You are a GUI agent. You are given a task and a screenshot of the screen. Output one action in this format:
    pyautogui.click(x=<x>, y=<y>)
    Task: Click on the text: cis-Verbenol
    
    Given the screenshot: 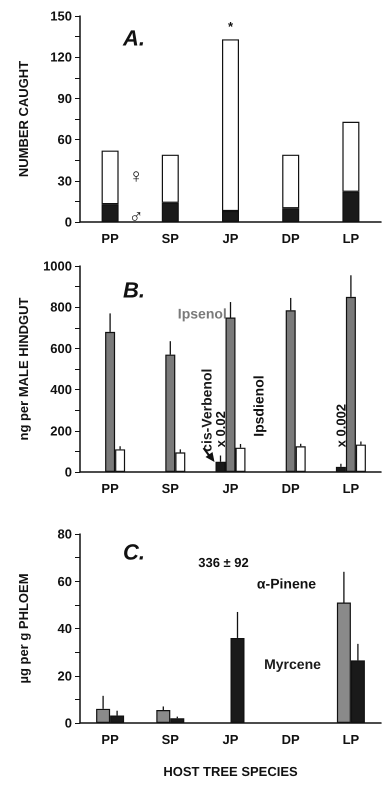 What is the action you would take?
    pyautogui.click(x=206, y=410)
    